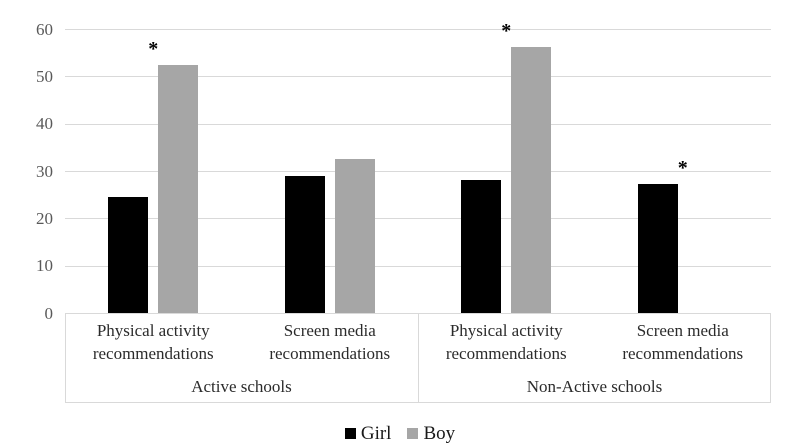 The height and width of the screenshot is (448, 800). Describe the element at coordinates (439, 433) in the screenshot. I see `legend-label: Boy` at that location.